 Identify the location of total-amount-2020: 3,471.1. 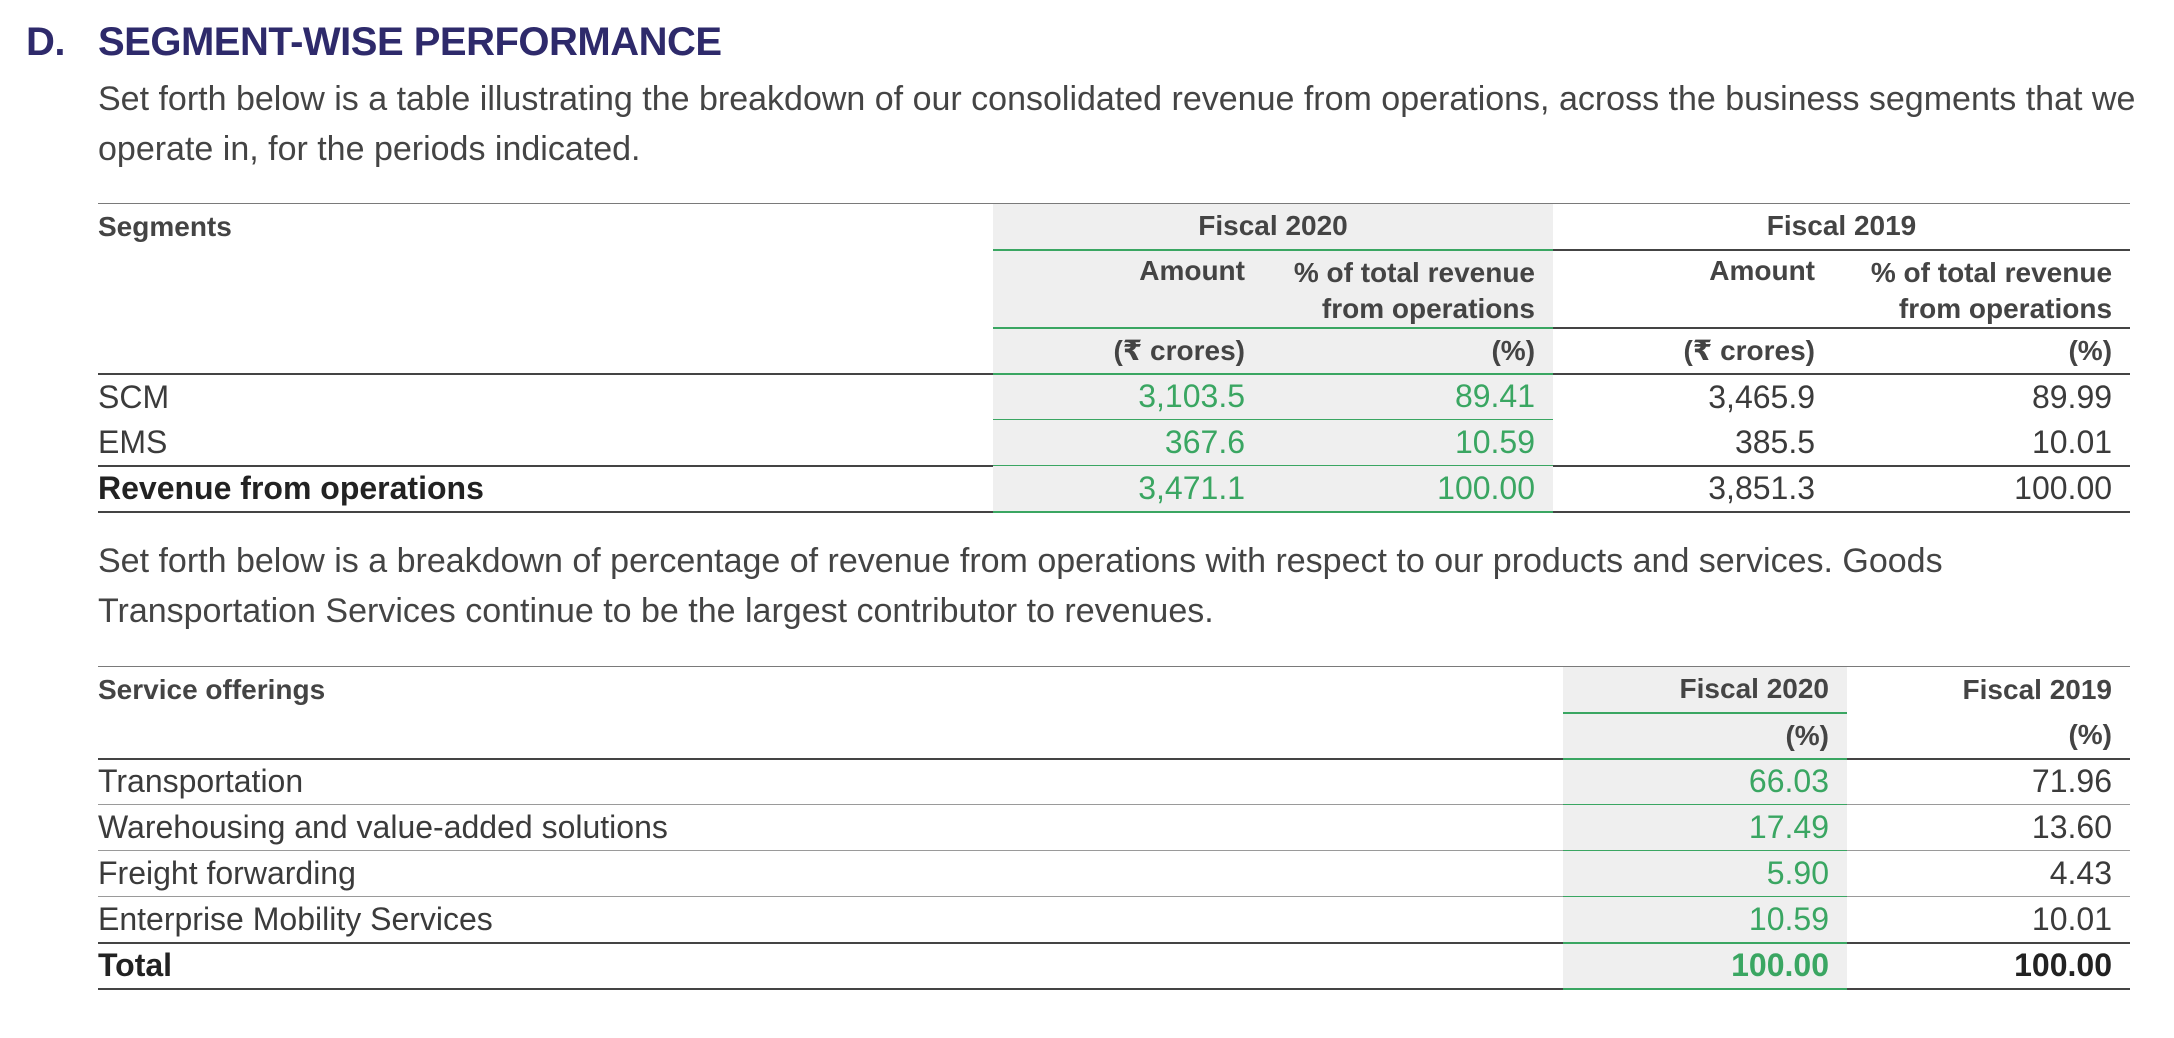
(1128, 489).